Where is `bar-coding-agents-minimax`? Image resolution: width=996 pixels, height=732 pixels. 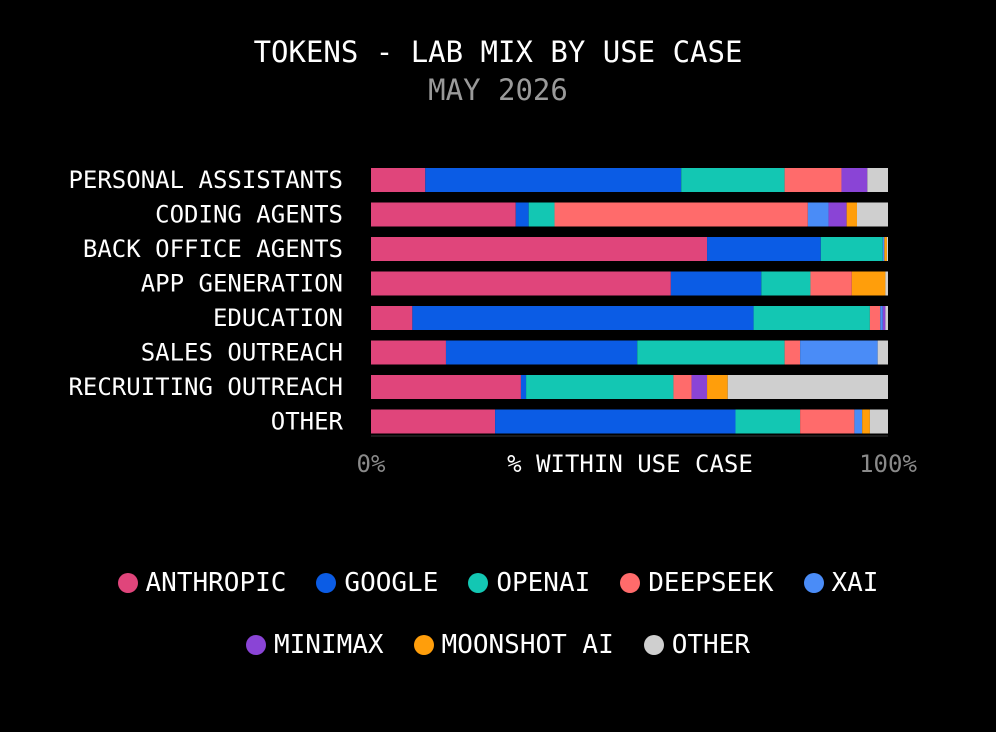 bar-coding-agents-minimax is located at coordinates (837, 214).